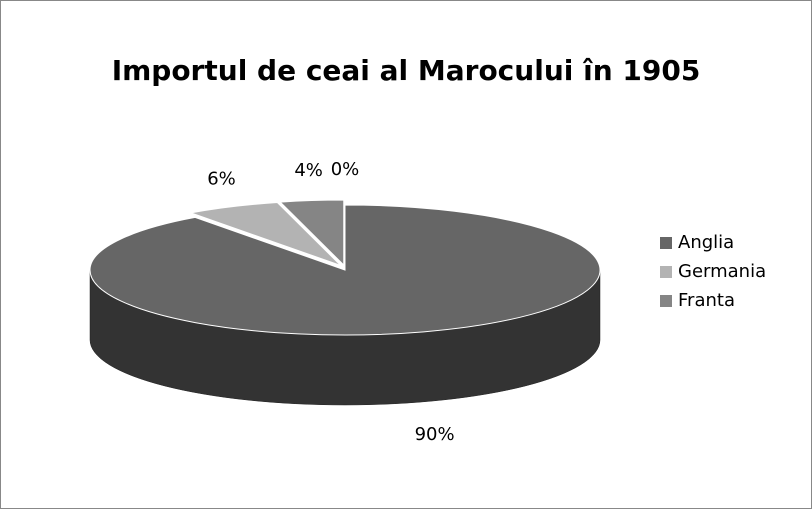 Image resolution: width=812 pixels, height=509 pixels. What do you see at coordinates (345, 169) in the screenshot?
I see `data-label: 0%` at bounding box center [345, 169].